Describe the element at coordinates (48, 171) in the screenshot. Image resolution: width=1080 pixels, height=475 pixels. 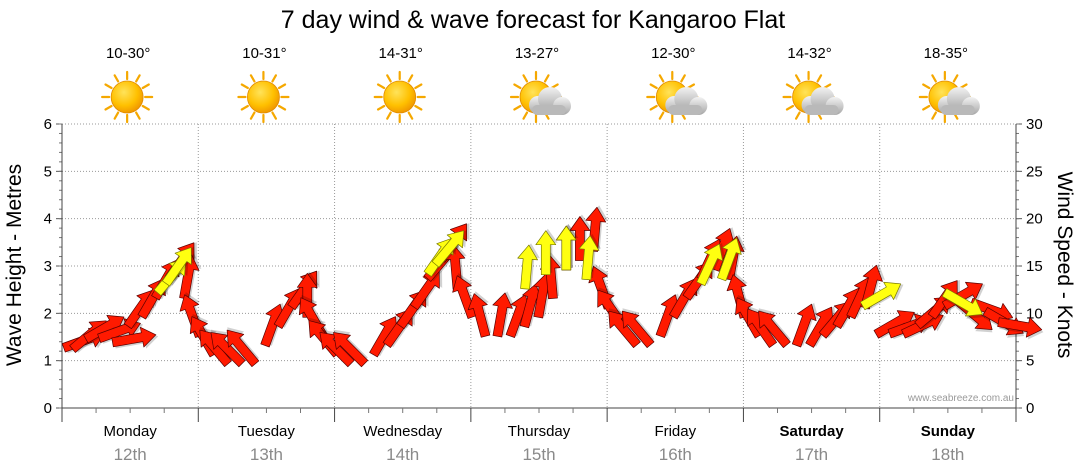
I see `left-tick-label: 5` at that location.